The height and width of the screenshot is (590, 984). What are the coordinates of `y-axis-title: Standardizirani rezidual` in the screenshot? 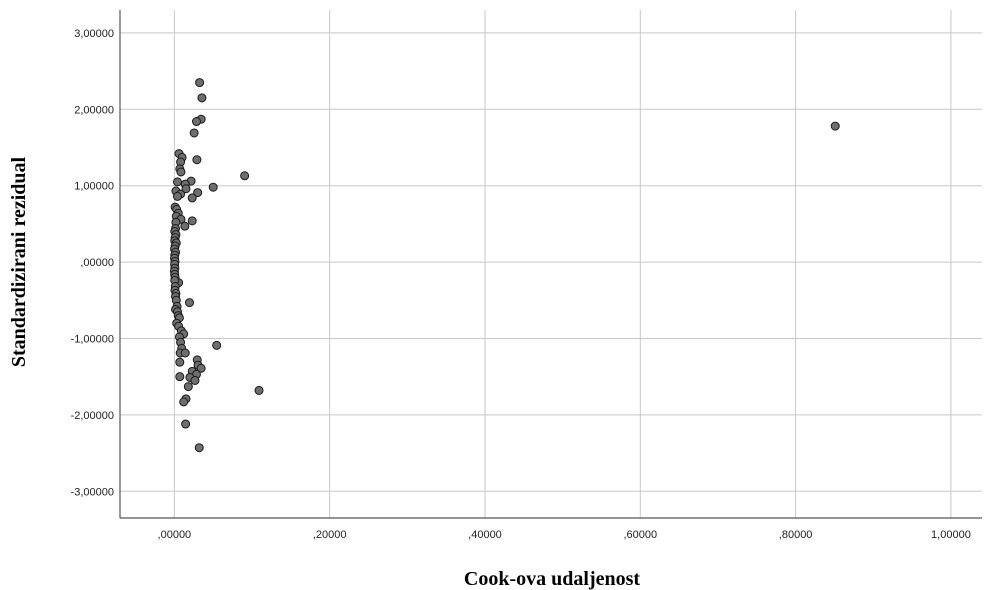 It's located at (19, 261).